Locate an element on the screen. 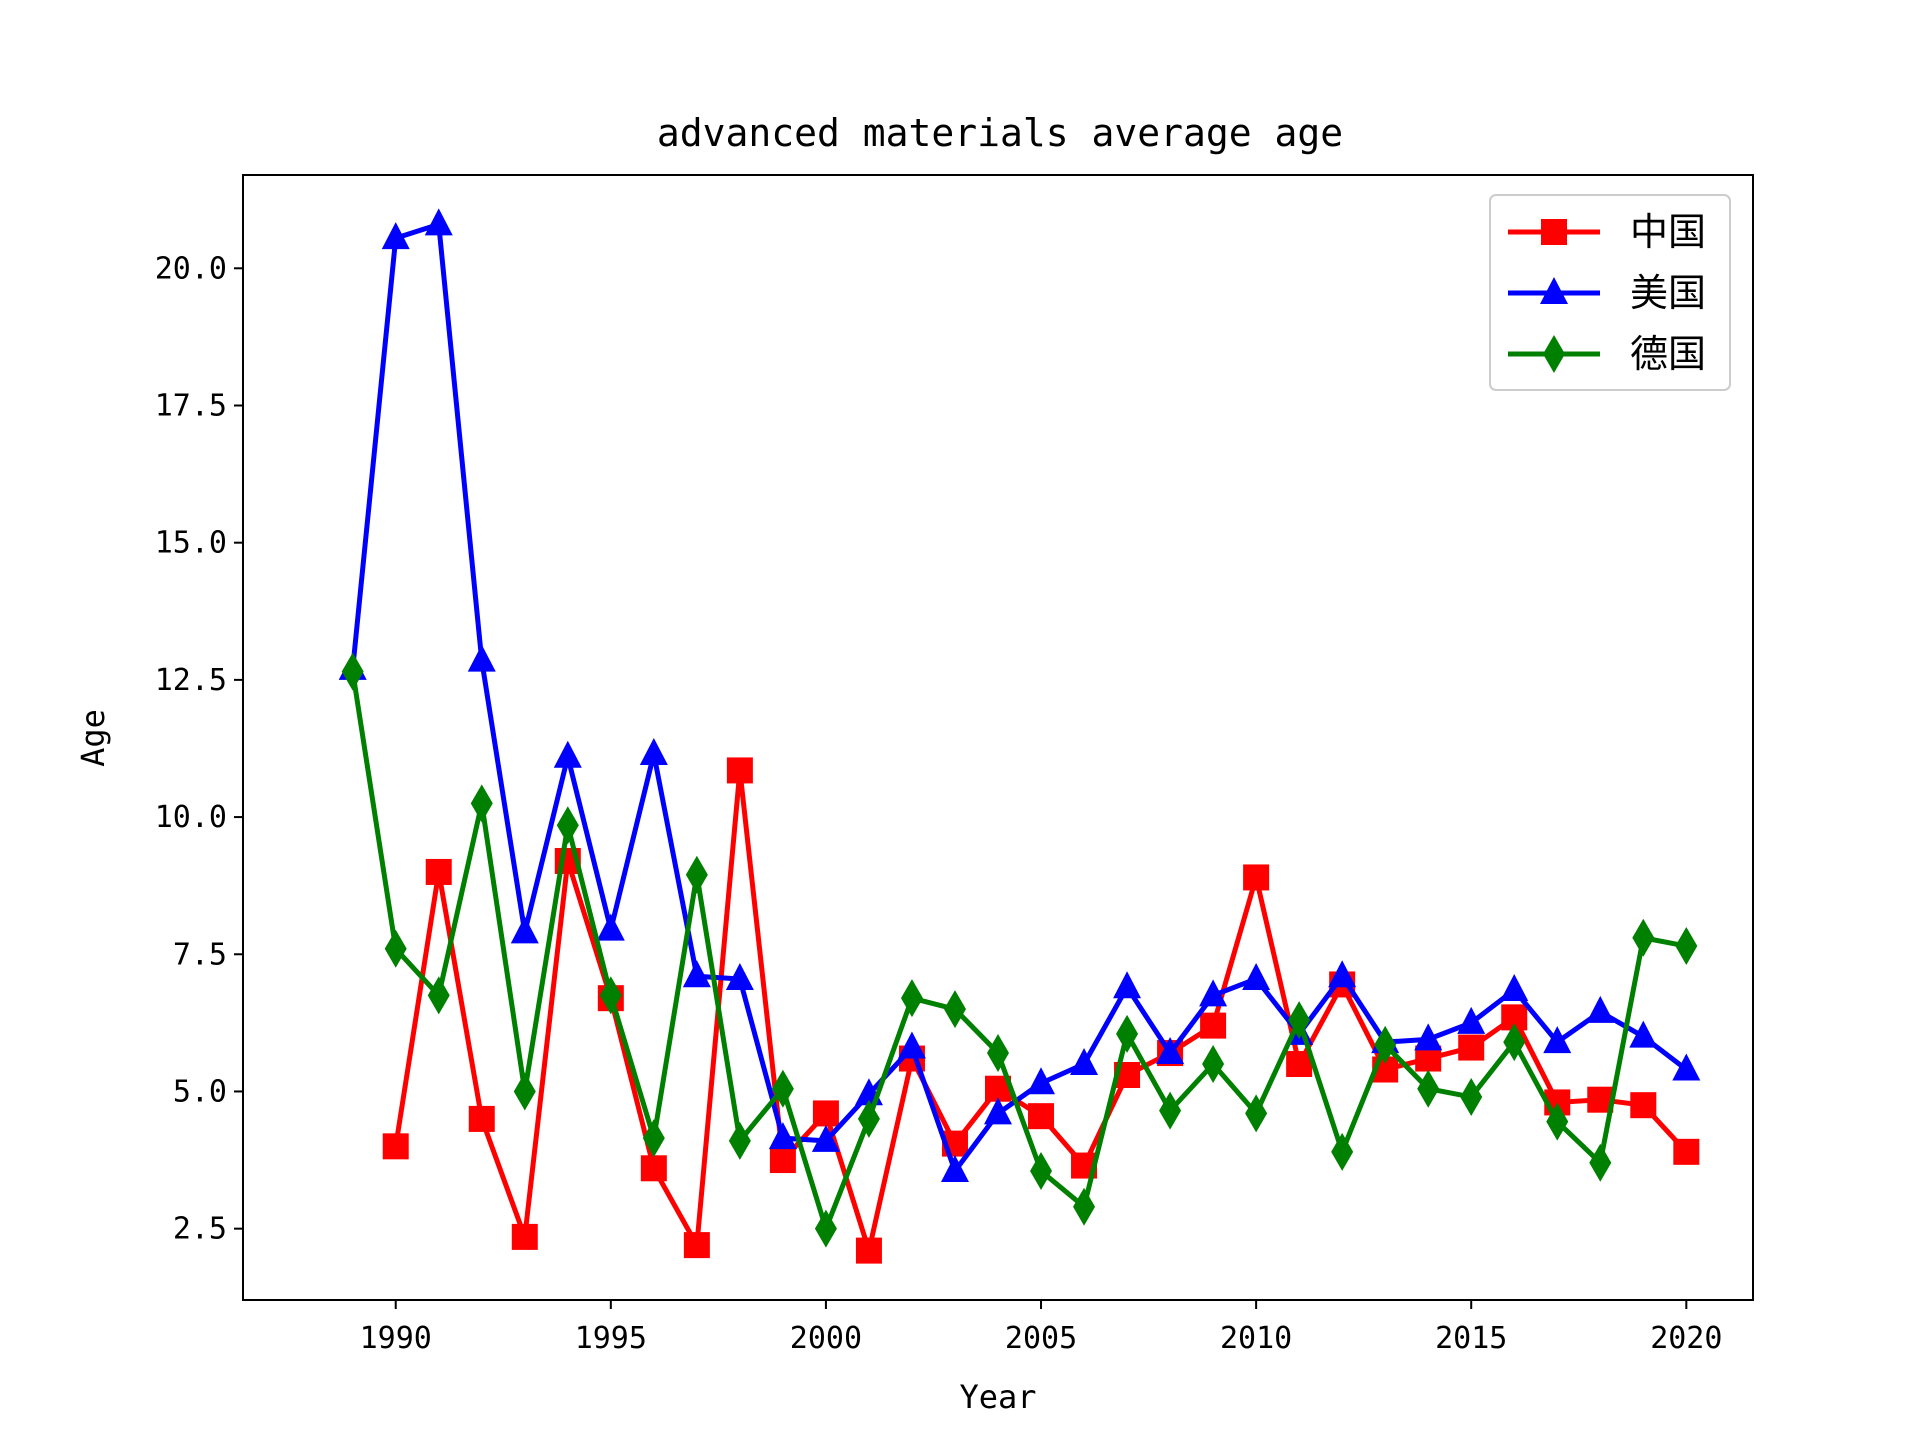  x-tick-label: 1990 is located at coordinates (396, 1338).